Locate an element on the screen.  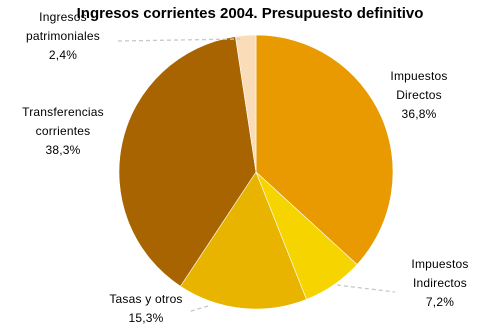
slice-name: Directos is located at coordinates (419, 95).